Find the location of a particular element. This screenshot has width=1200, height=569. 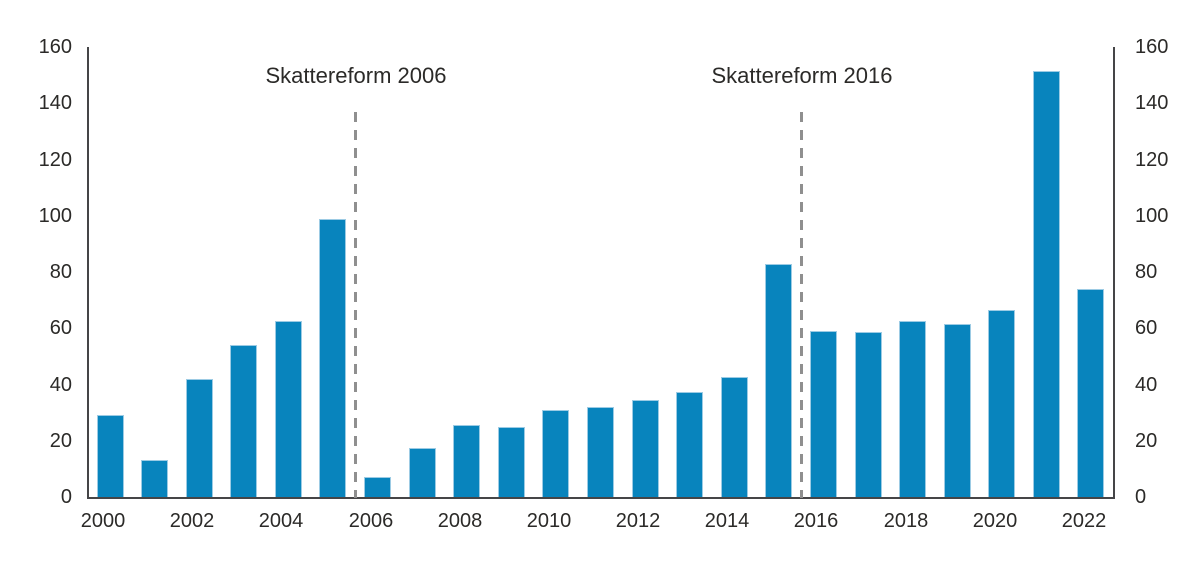

x-tick-2022: 2022 is located at coordinates (1084, 521).